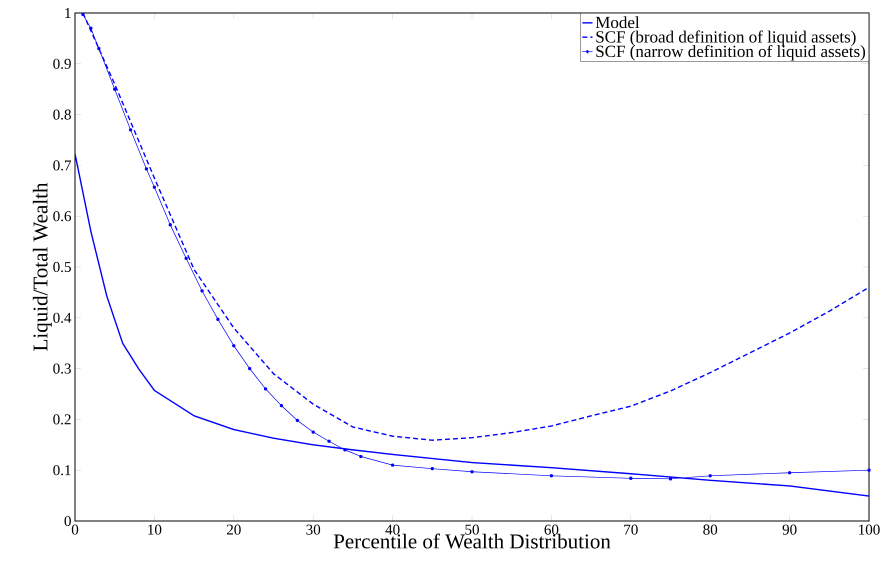 The image size is (882, 581). Describe the element at coordinates (869, 529) in the screenshot. I see `x-tick-label: 100` at that location.